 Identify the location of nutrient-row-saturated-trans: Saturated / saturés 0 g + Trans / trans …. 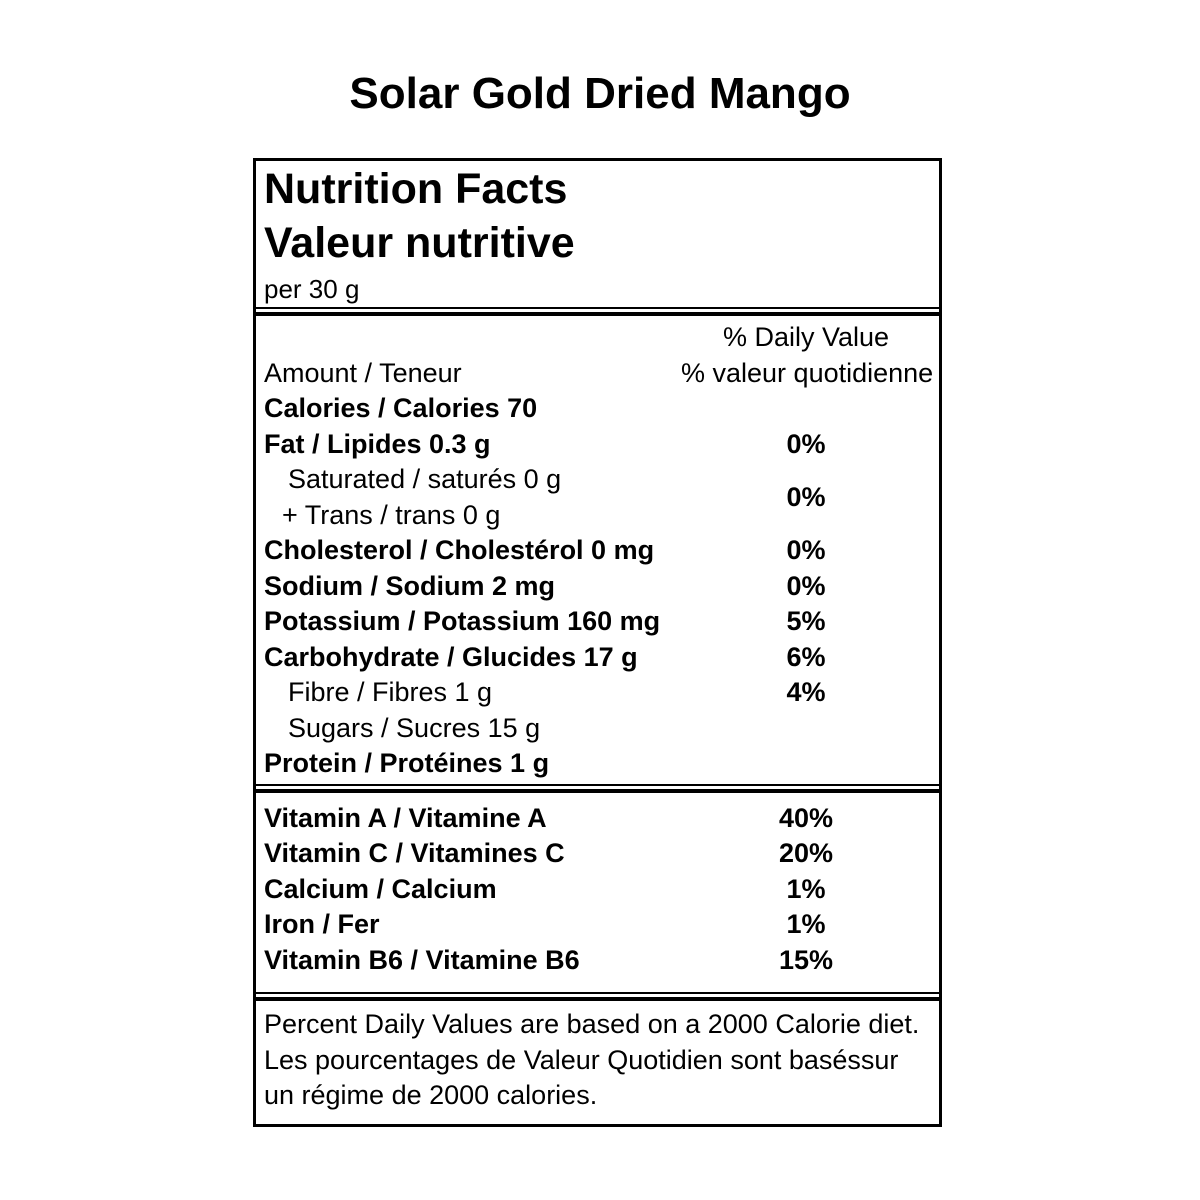
(597, 497).